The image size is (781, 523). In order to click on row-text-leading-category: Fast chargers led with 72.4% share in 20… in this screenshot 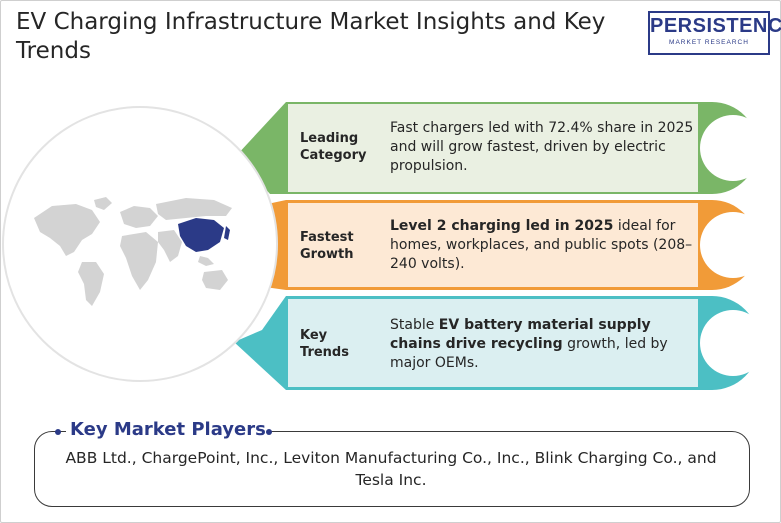, I will do `click(542, 147)`.